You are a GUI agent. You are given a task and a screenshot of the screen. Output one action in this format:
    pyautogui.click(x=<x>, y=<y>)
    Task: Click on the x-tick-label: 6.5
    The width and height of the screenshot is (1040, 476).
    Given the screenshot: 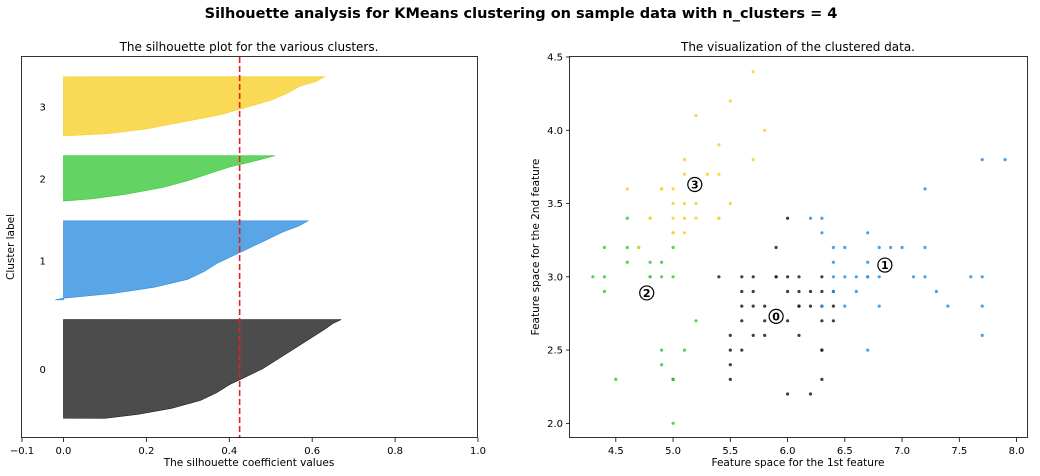 What is the action you would take?
    pyautogui.click(x=845, y=451)
    